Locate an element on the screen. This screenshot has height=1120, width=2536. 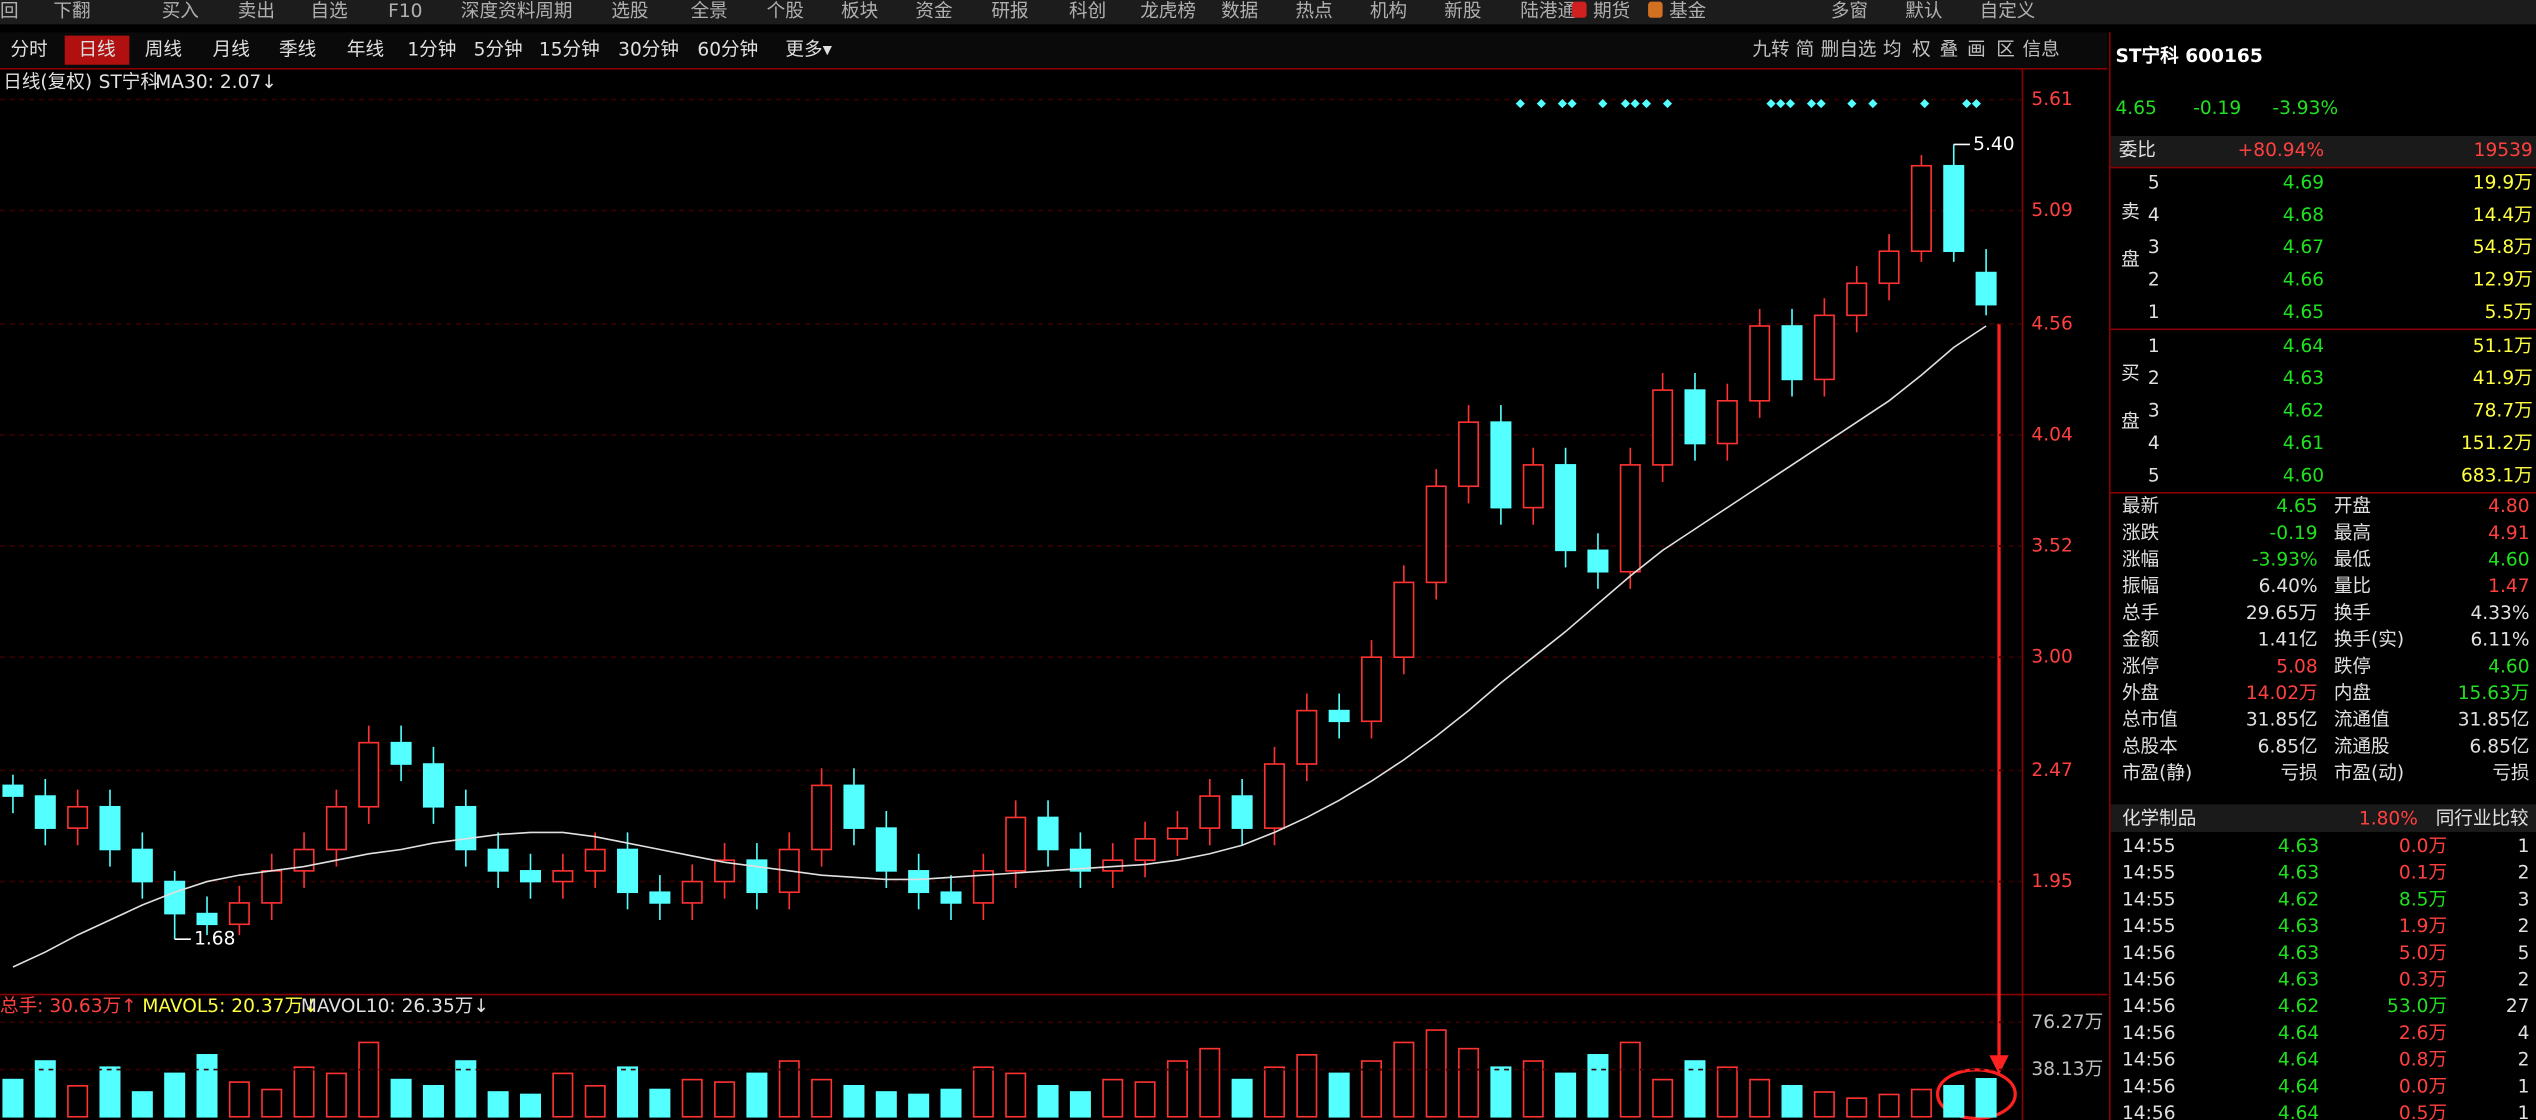
menu-item: 龙虎榜 is located at coordinates (1168, 11).